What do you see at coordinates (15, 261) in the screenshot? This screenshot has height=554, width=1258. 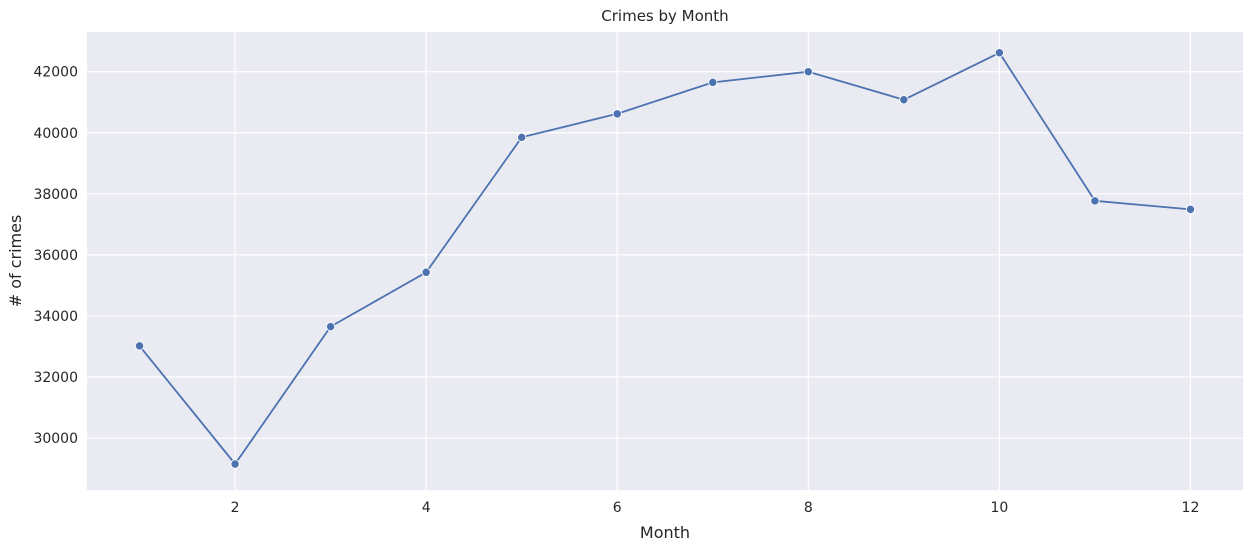 I see `y-axis-title: # of crimes` at bounding box center [15, 261].